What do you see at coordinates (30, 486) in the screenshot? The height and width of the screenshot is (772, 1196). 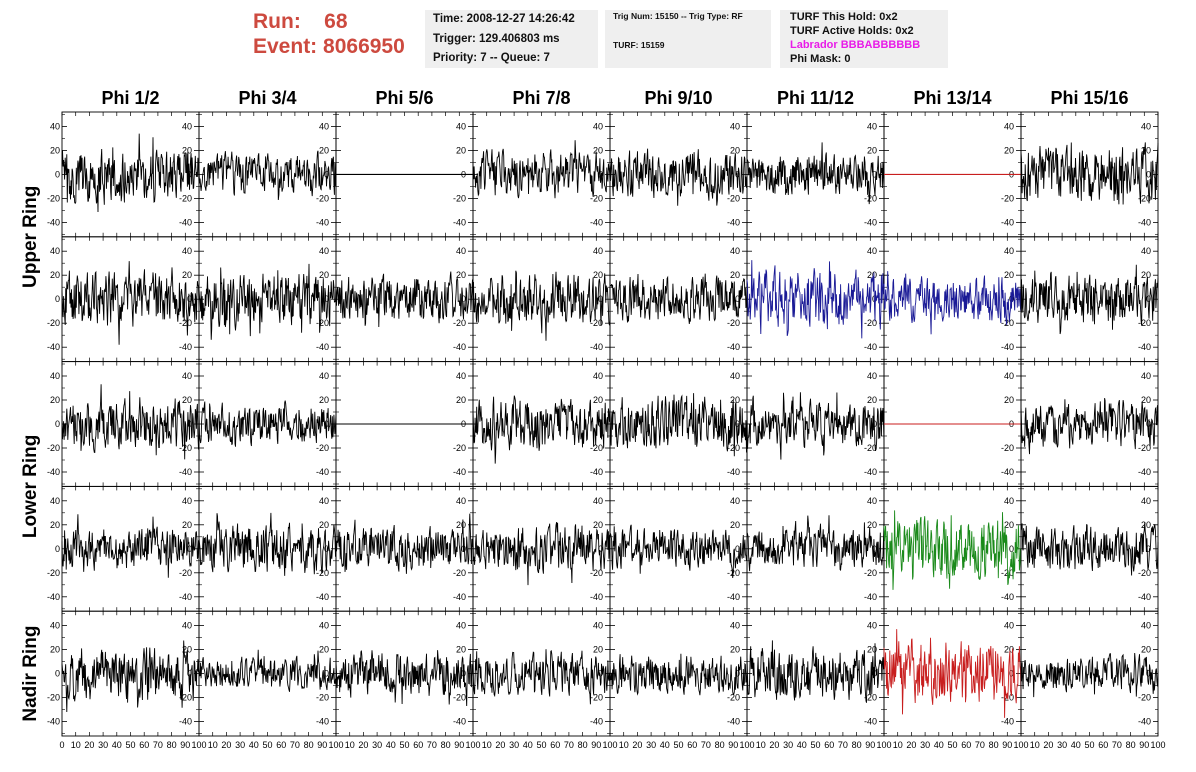 I see `row-title: Lower Ring` at bounding box center [30, 486].